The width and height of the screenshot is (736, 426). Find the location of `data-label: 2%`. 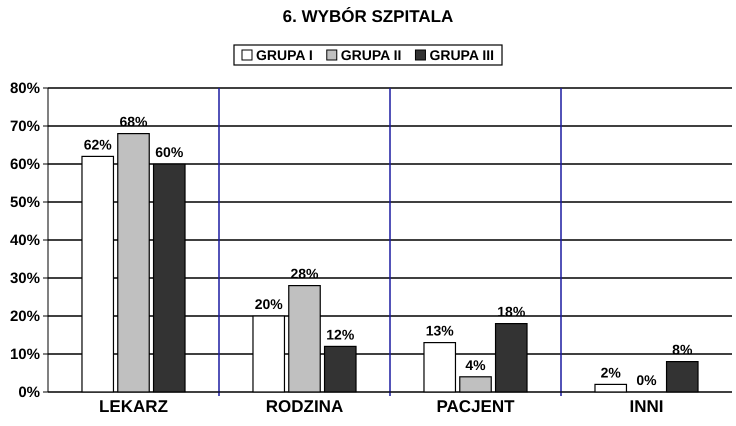

data-label: 2% is located at coordinates (611, 372).